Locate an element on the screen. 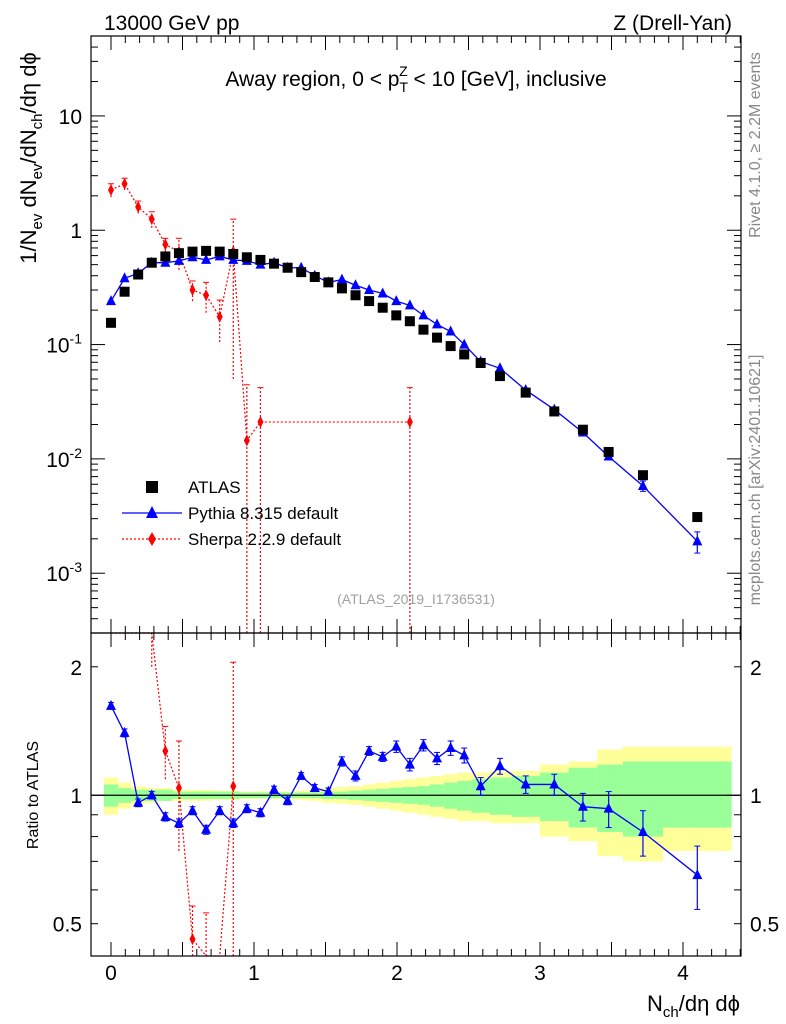 Image resolution: width=786 pixels, height=1024 pixels. legend-label: Pythia 8.315 default is located at coordinates (263, 513).